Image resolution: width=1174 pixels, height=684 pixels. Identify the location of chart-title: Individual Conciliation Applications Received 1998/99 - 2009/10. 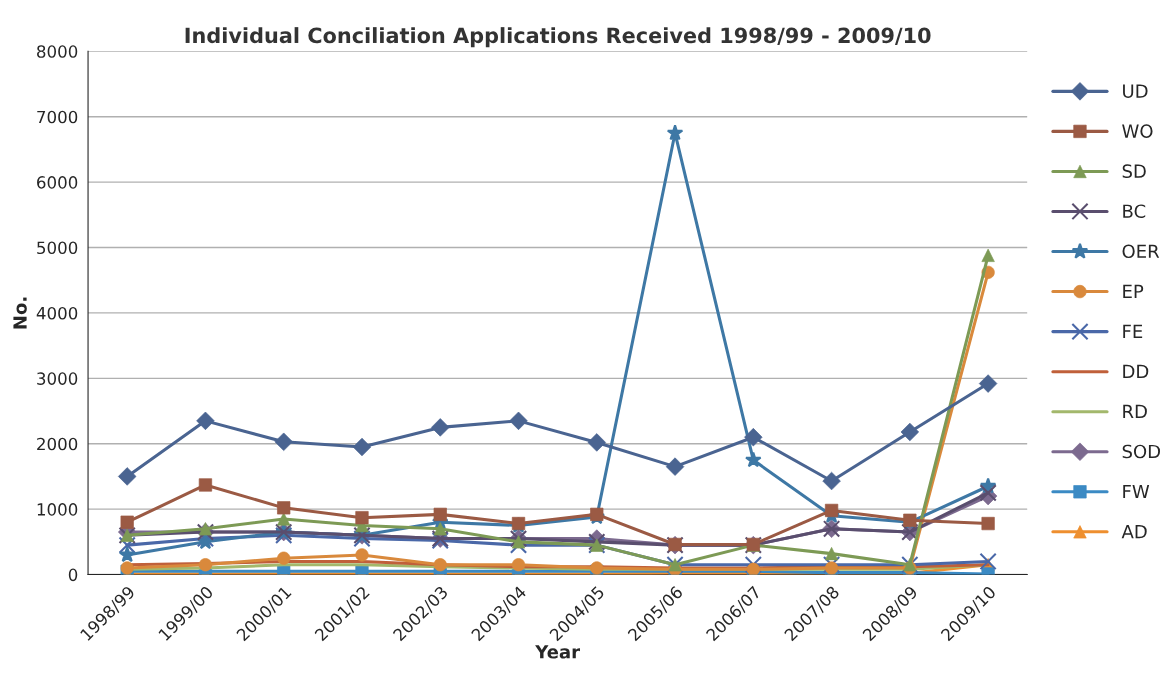
(558, 37).